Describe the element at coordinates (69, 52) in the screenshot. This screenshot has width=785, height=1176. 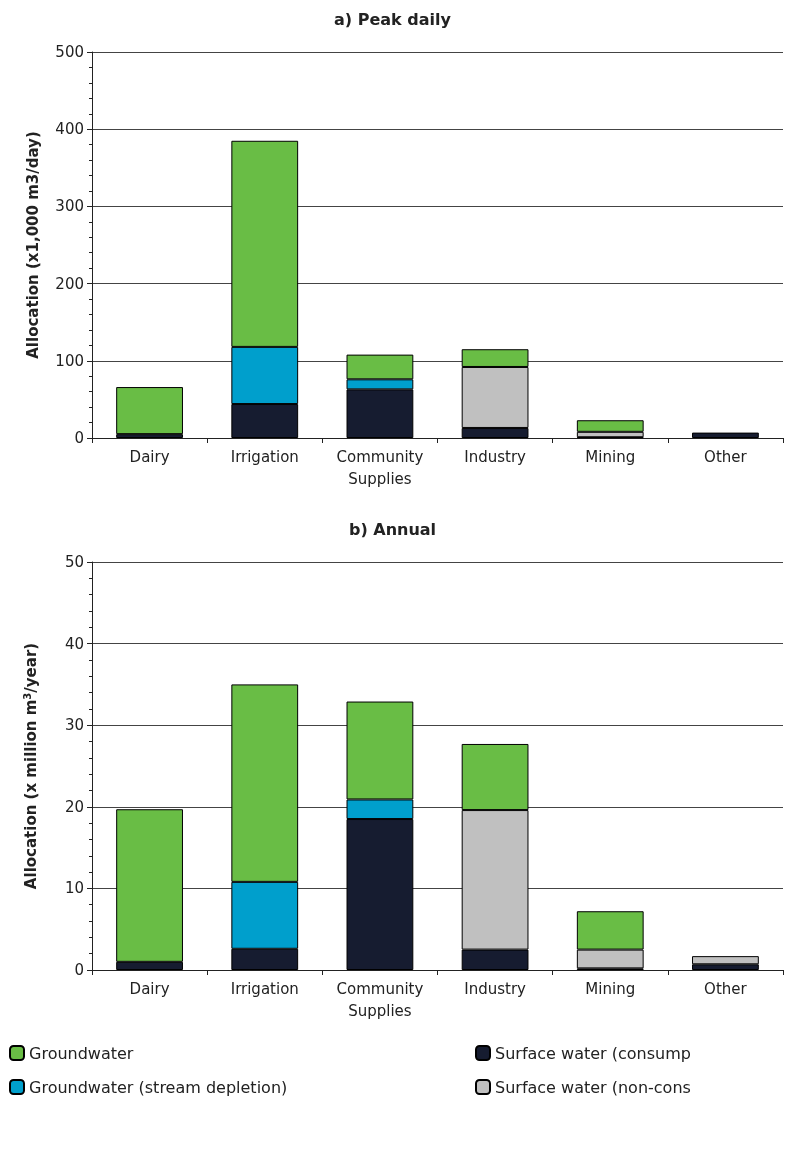
I see `y-tick-label: 500` at that location.